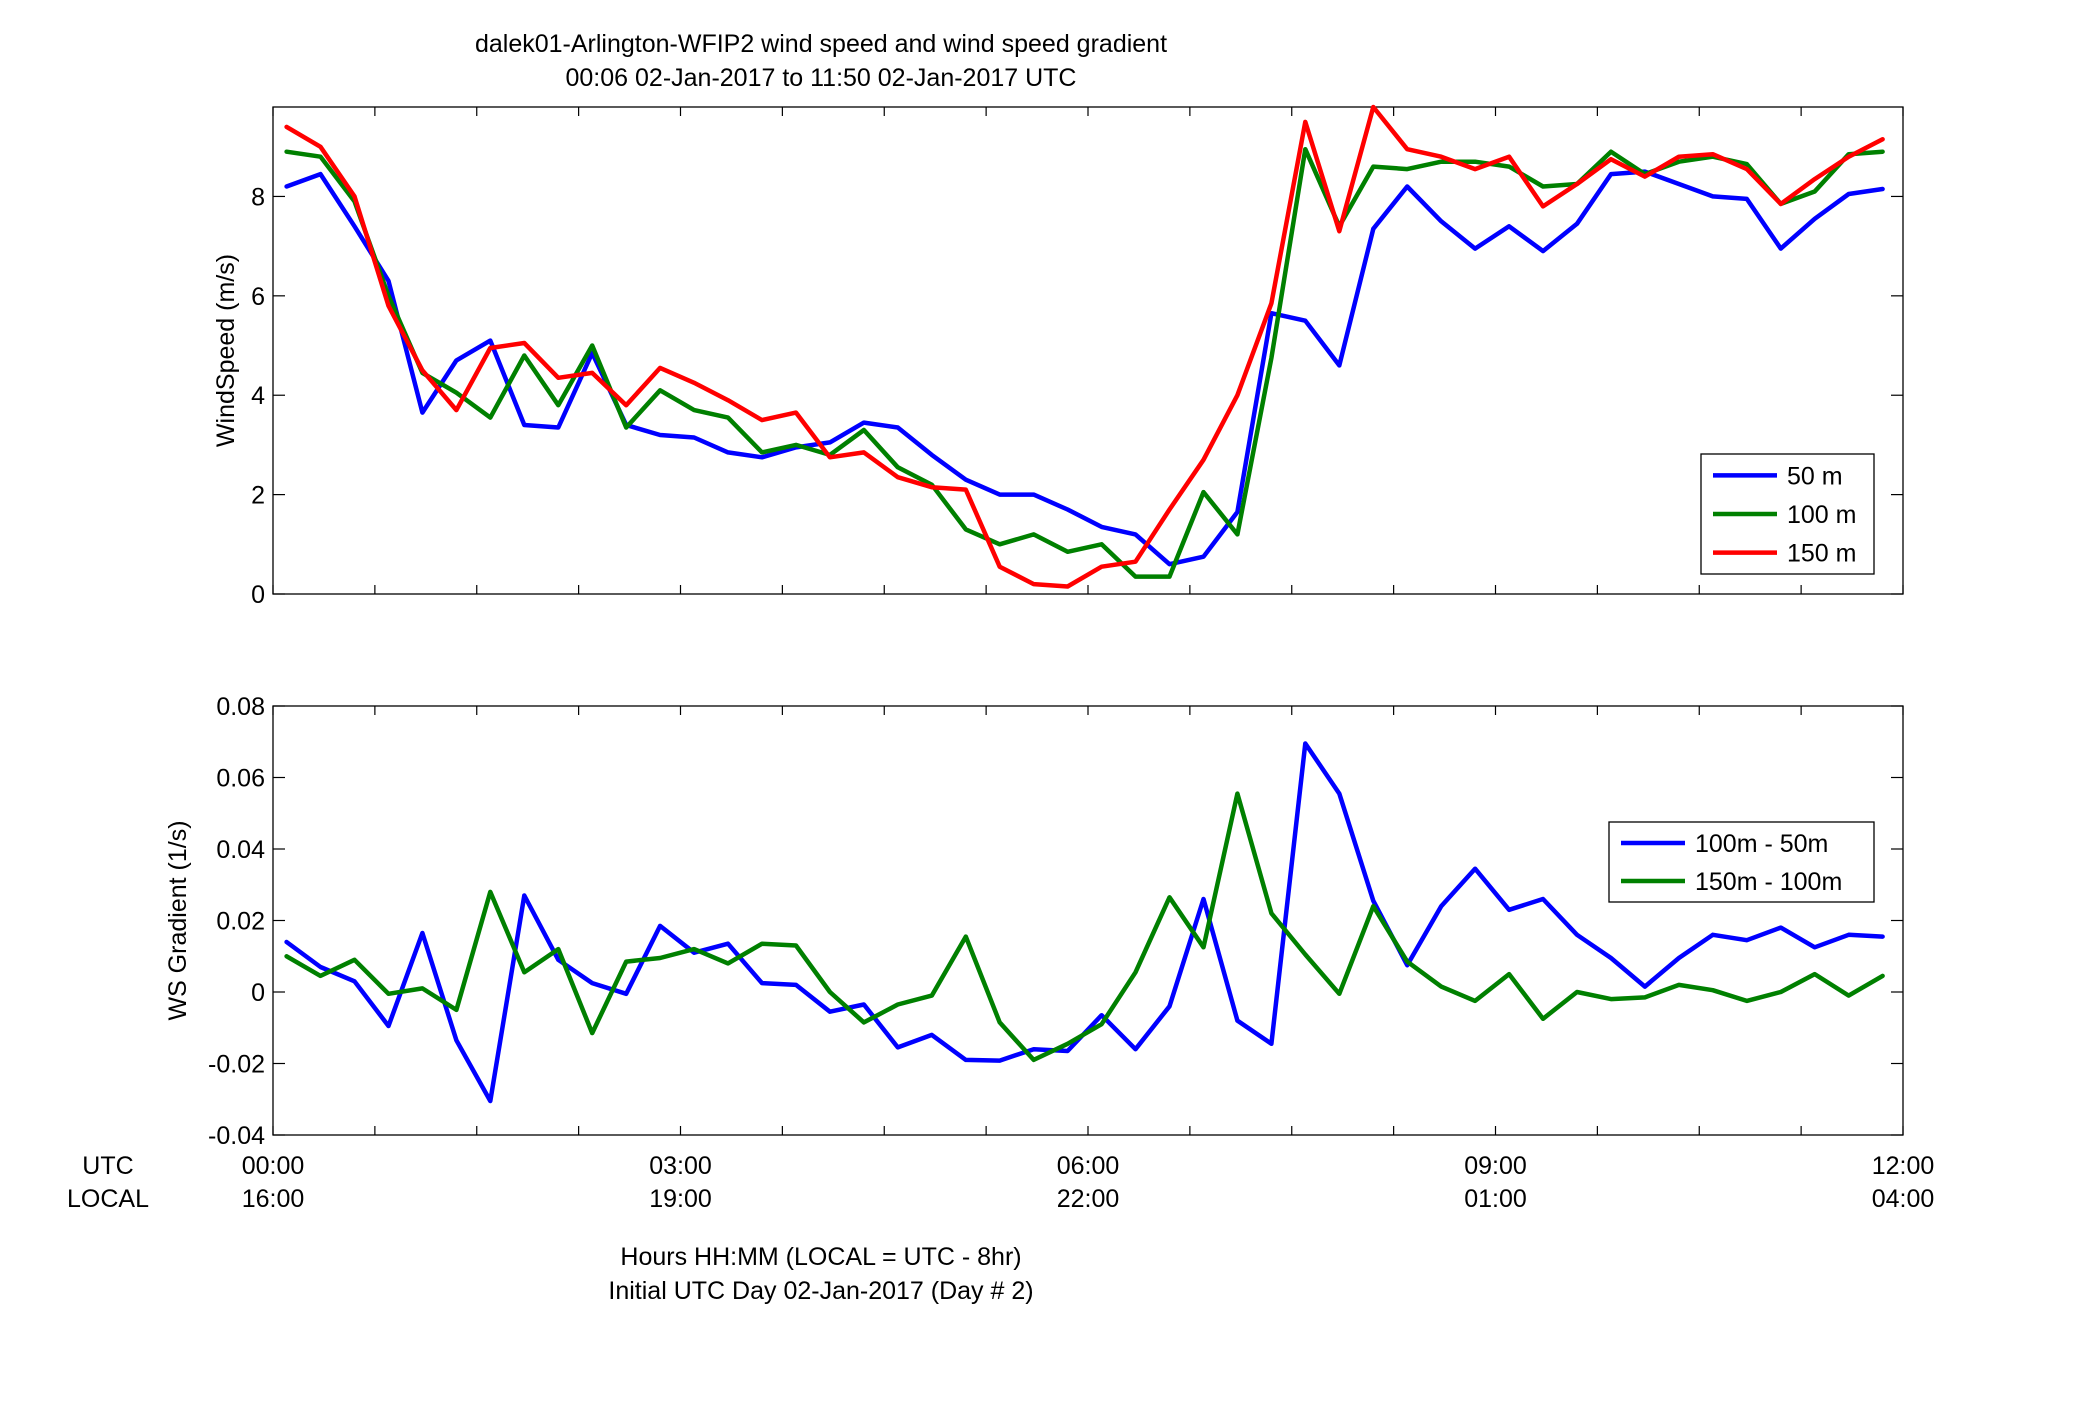  What do you see at coordinates (258, 496) in the screenshot?
I see `ws-y-tick-label: 2` at bounding box center [258, 496].